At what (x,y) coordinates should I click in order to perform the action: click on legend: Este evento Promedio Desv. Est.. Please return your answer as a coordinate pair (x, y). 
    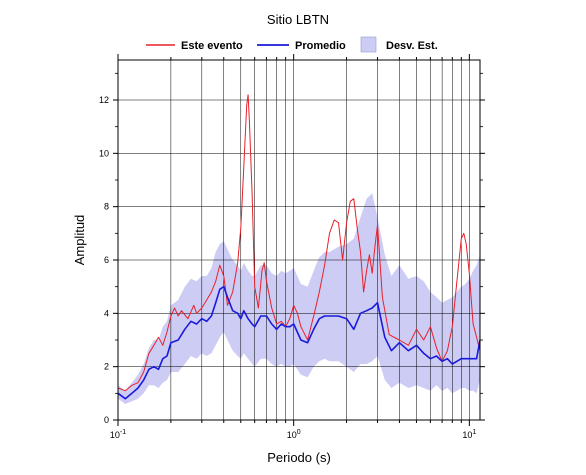
    Looking at the image, I should click on (292, 44).